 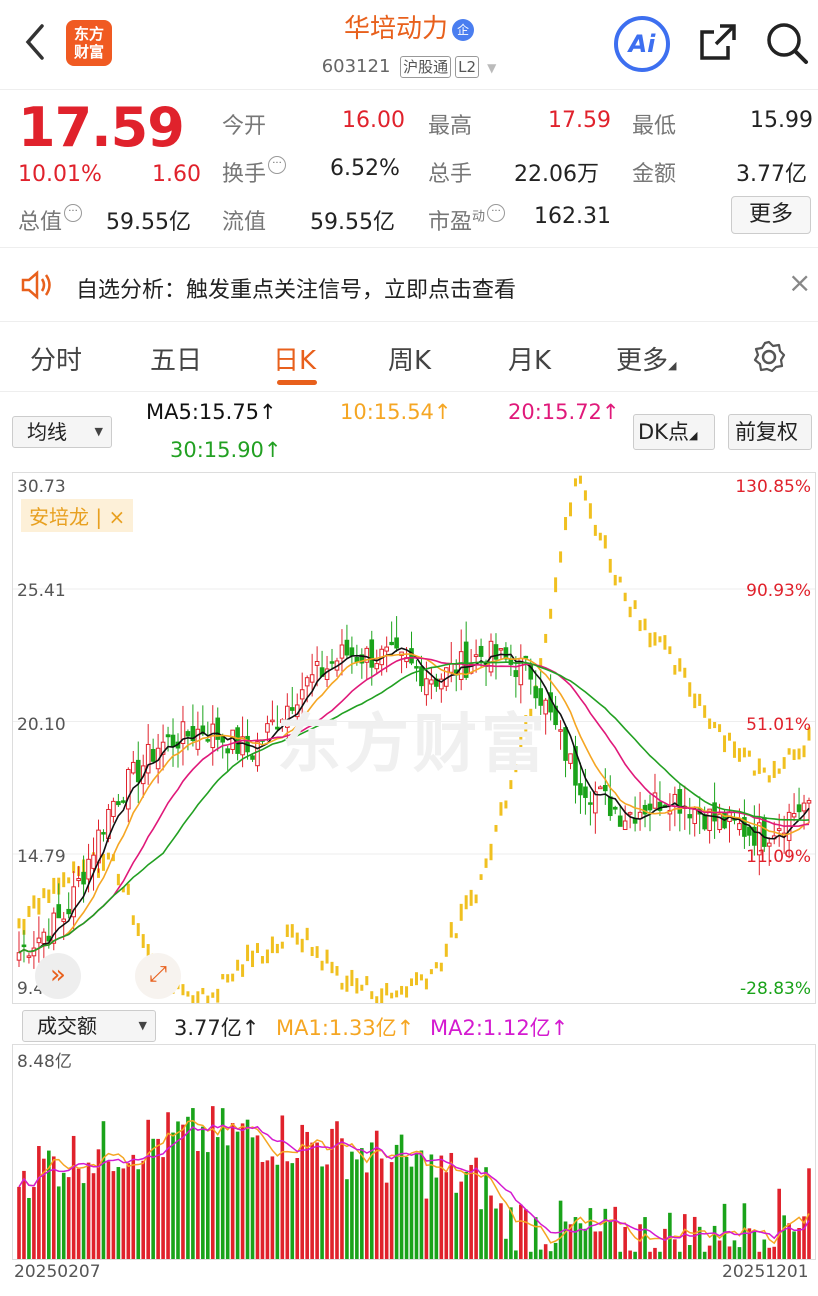 I want to click on watermark: 东方财富, so click(x=413, y=745).